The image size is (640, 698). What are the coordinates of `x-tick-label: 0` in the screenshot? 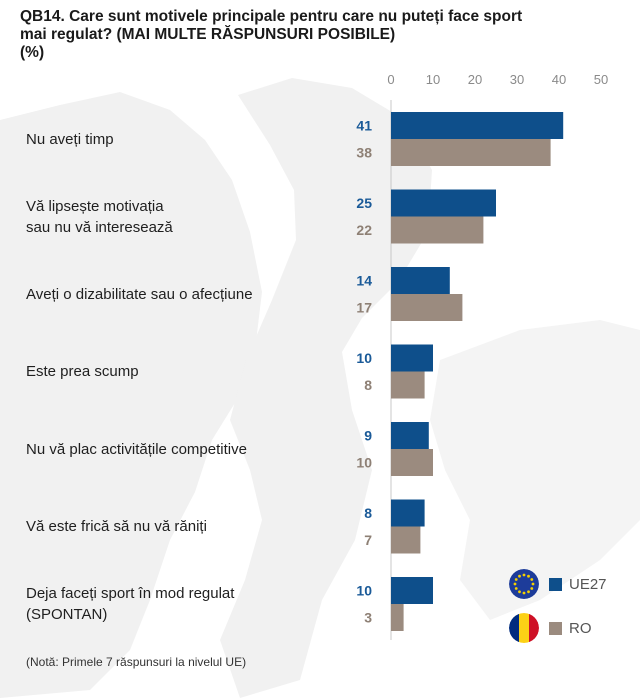 It's located at (390, 79).